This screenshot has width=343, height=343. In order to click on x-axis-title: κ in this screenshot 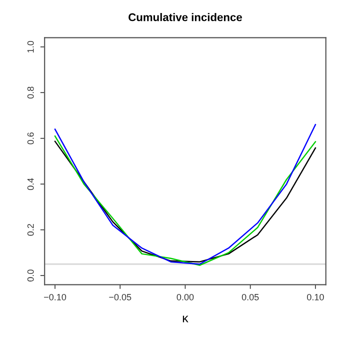, I will do `click(185, 319)`.